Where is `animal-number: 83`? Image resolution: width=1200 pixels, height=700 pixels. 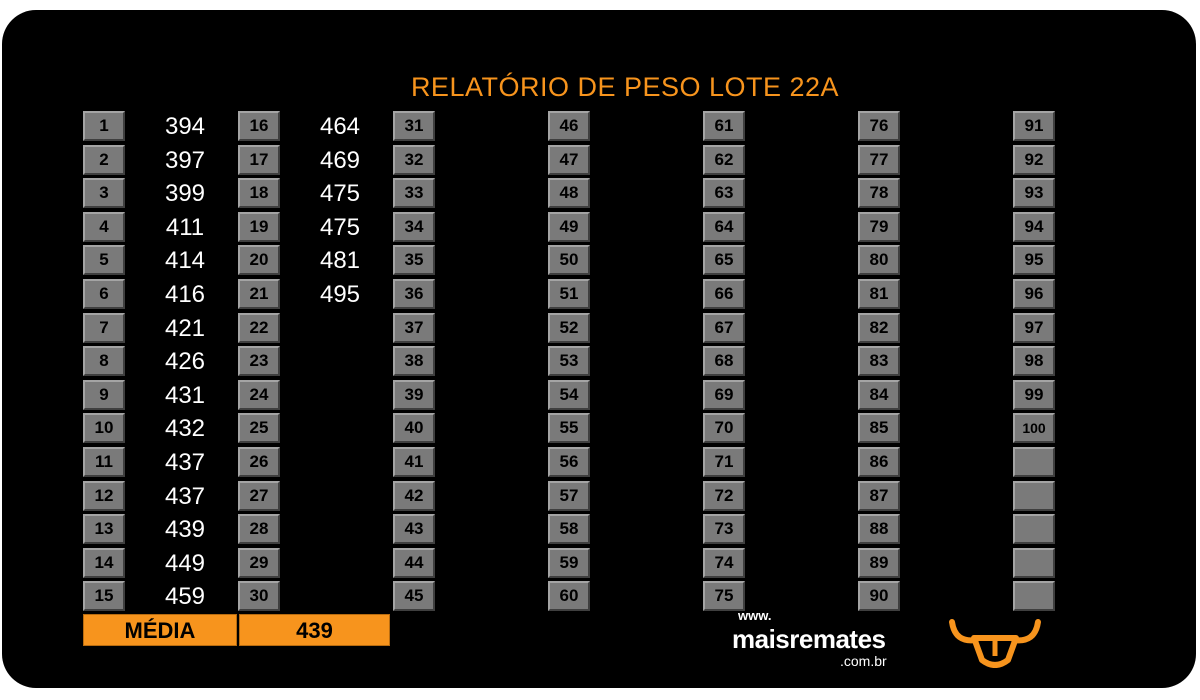
animal-number: 83 is located at coordinates (879, 361).